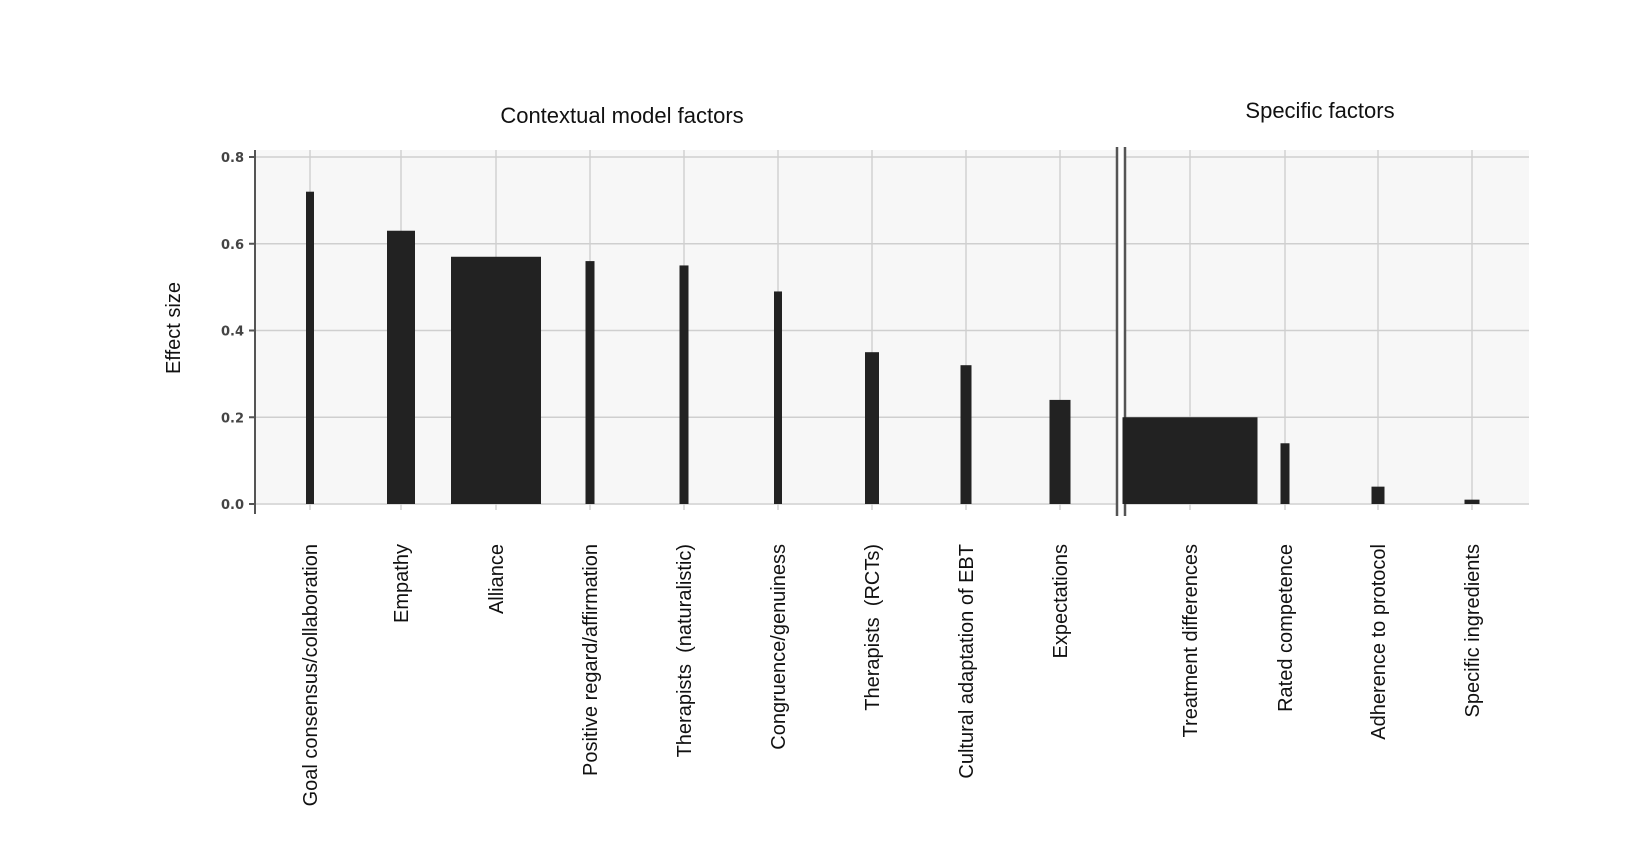 The height and width of the screenshot is (848, 1642). I want to click on x-tick-label: Empathy, so click(402, 583).